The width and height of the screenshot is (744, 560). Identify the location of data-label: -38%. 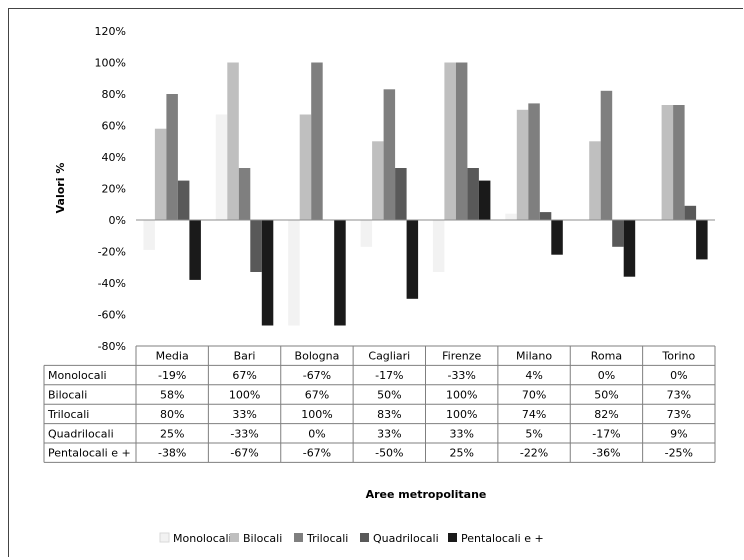
(172, 453).